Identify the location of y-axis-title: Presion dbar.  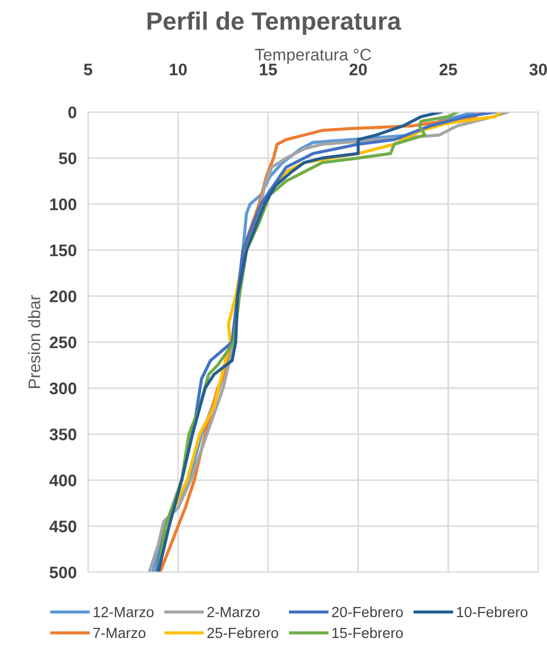
(34, 341).